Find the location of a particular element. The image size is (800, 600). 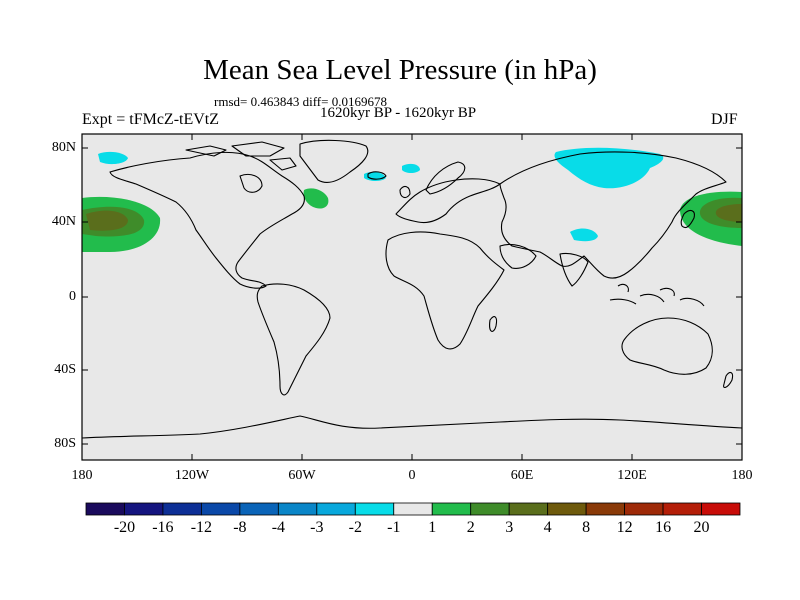

period-text: 1620kyr BP - 1620kyr BP is located at coordinates (398, 113).